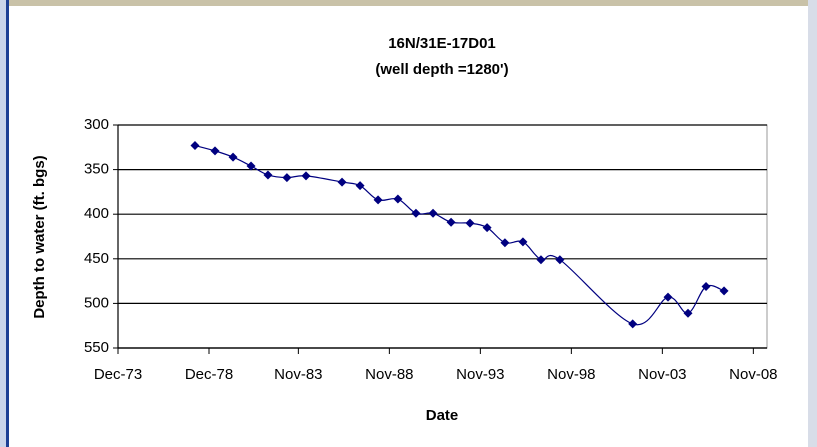 The height and width of the screenshot is (447, 817). Describe the element at coordinates (662, 374) in the screenshot. I see `x-tick-label: Nov-03` at that location.